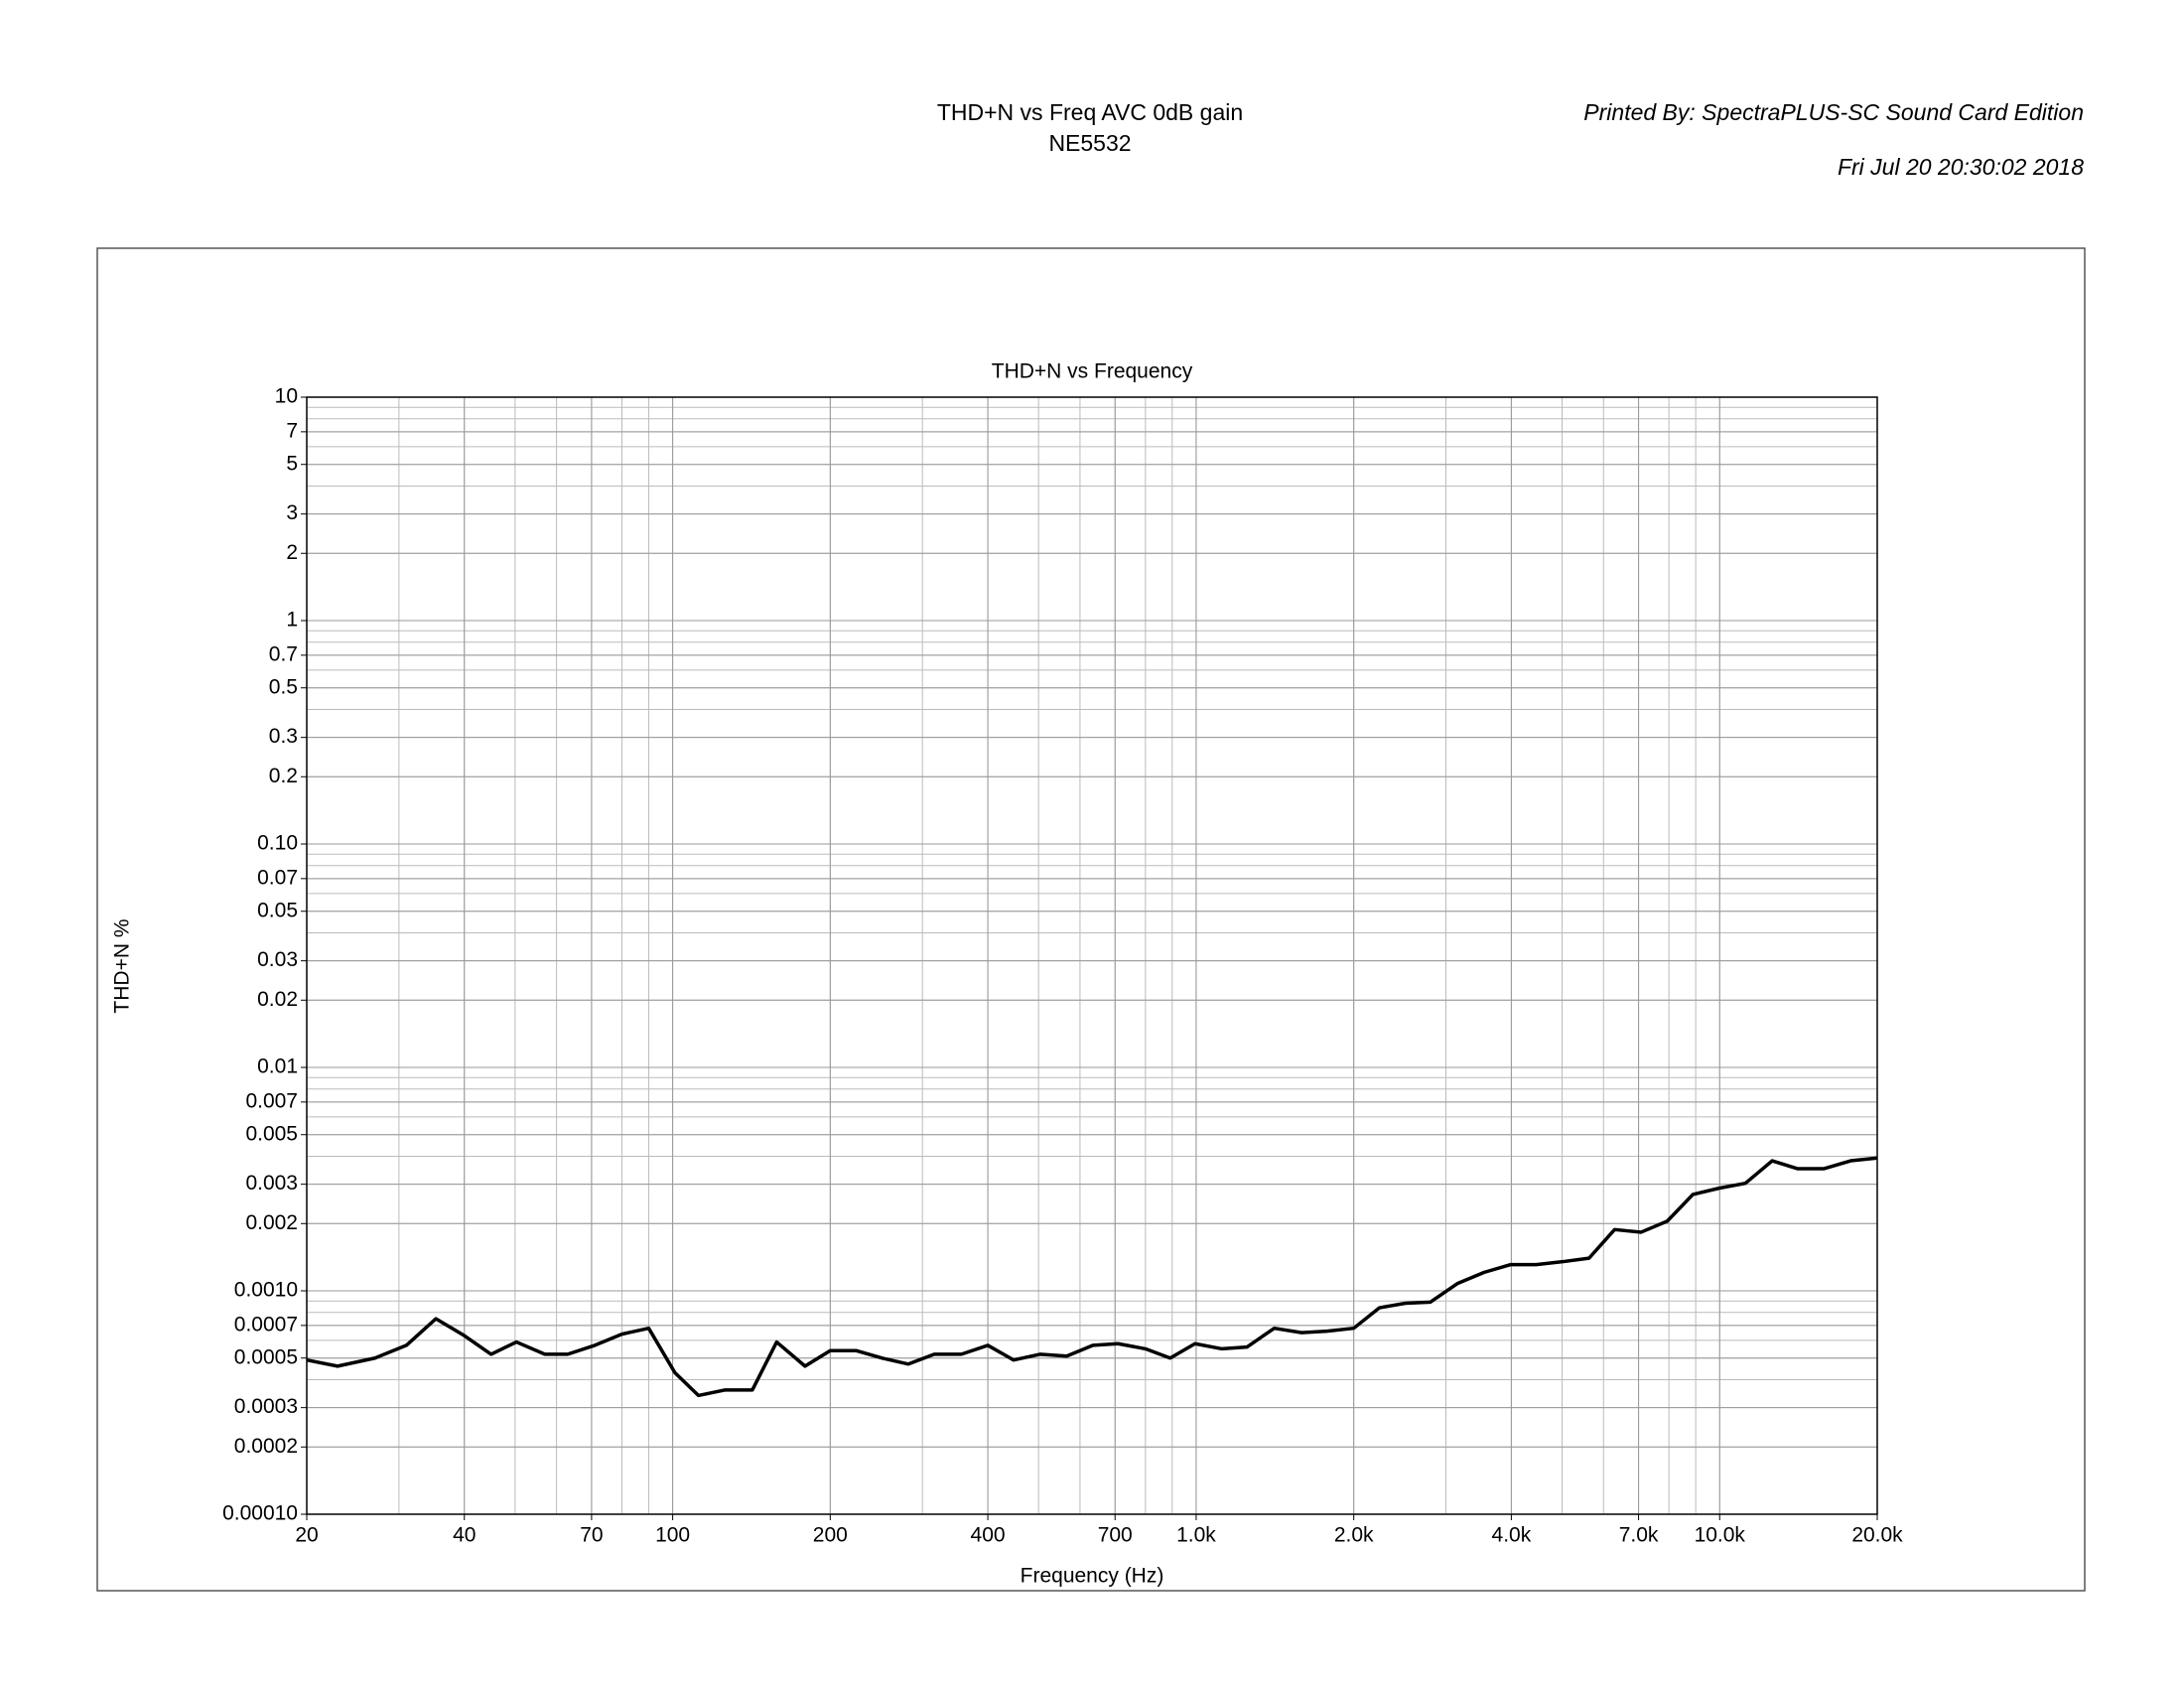 This screenshot has height=1688, width=2184. What do you see at coordinates (1720, 1535) in the screenshot?
I see `x-tick-label: 10.0k` at bounding box center [1720, 1535].